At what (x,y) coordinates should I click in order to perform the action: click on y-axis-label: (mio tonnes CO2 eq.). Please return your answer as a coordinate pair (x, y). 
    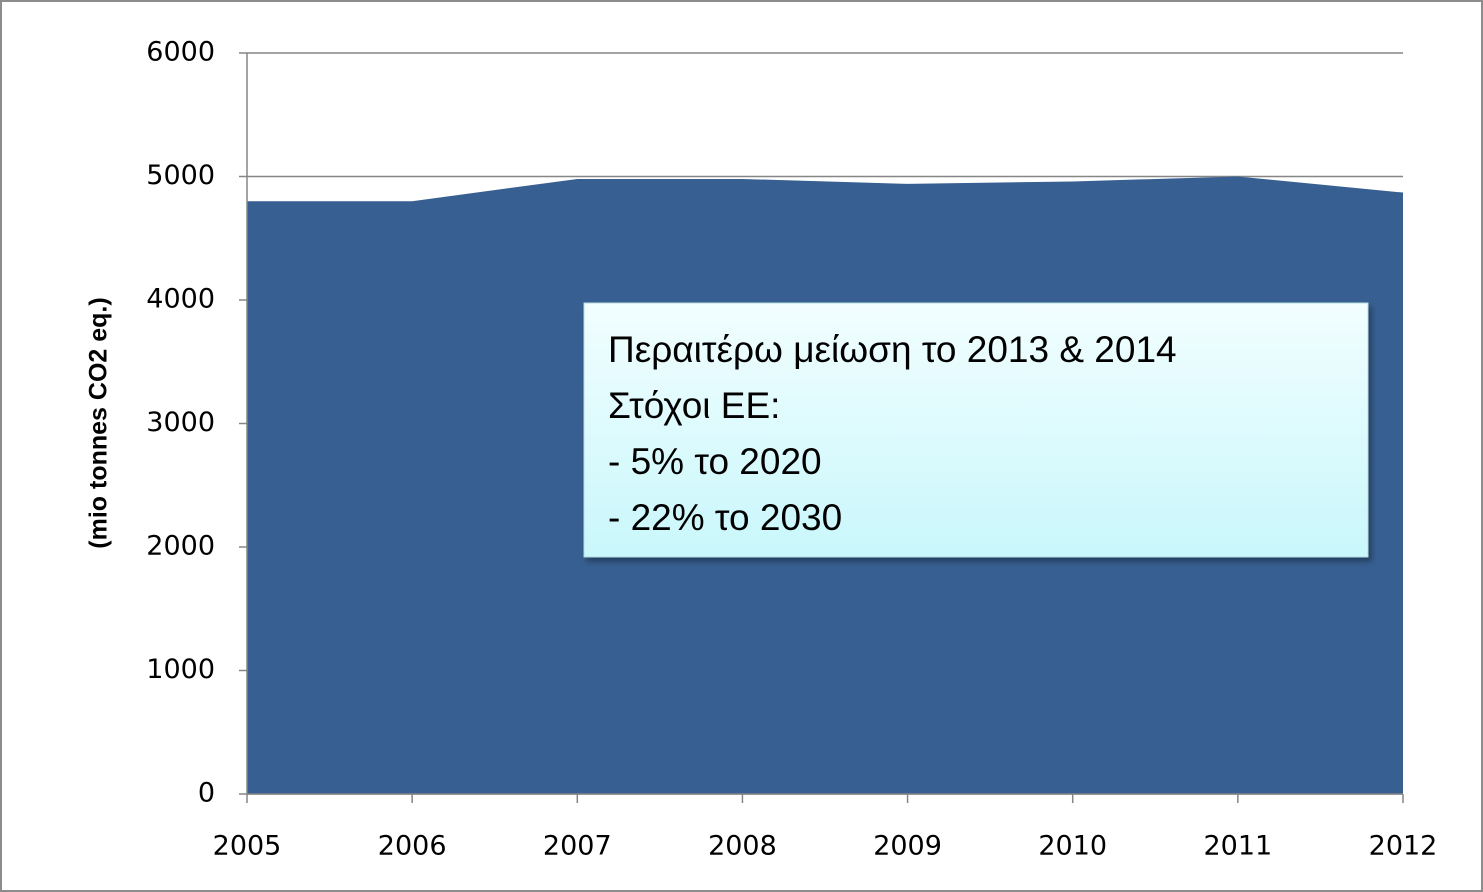
    Looking at the image, I should click on (99, 422).